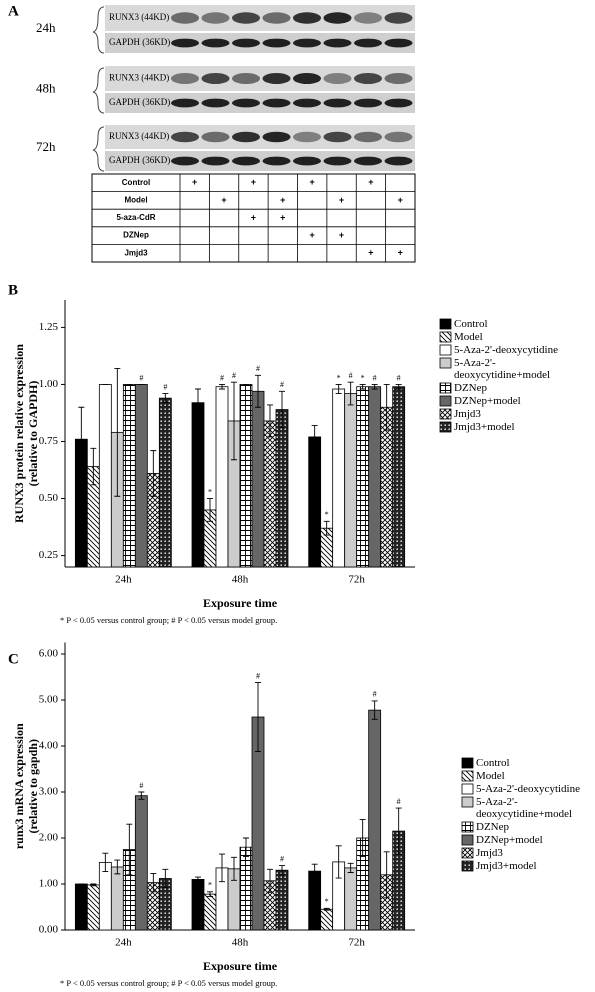 The height and width of the screenshot is (992, 595). Describe the element at coordinates (135, 217) in the screenshot. I see `row-label: 5-aza-CdR` at that location.